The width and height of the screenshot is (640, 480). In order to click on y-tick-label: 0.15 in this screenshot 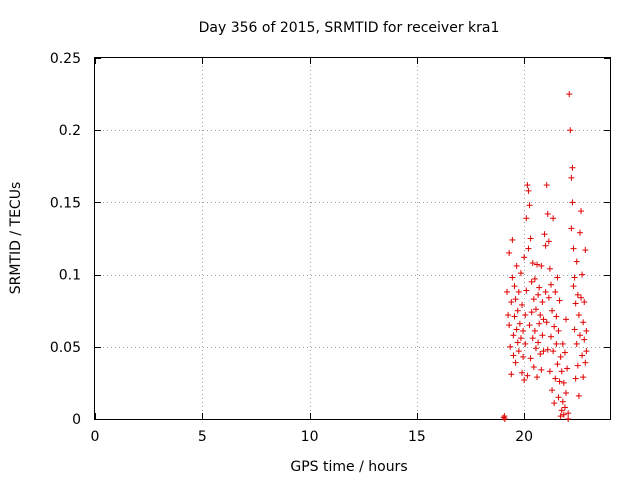, I will do `click(65, 203)`.